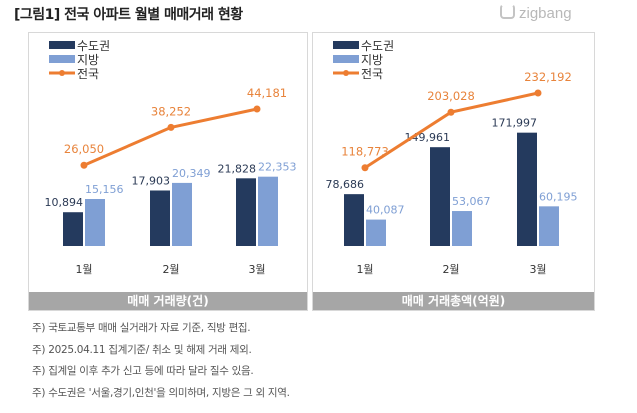 The height and width of the screenshot is (413, 637). Describe the element at coordinates (345, 184) in the screenshot. I see `bar-value-label: 78,686` at that location.